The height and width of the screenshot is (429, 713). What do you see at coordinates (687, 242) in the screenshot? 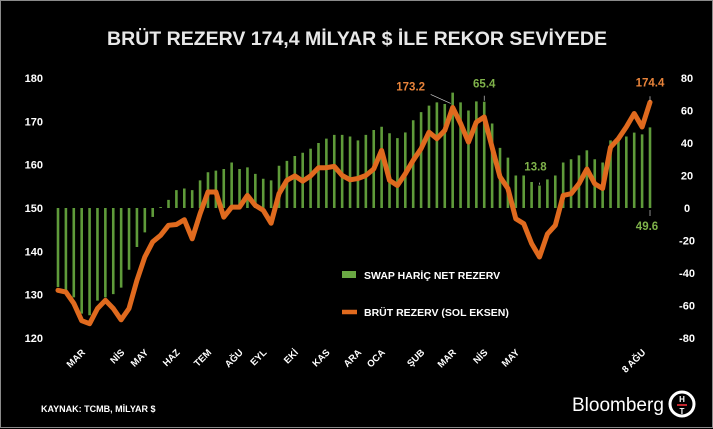
I see `right-axis-tick: -20` at bounding box center [687, 242].